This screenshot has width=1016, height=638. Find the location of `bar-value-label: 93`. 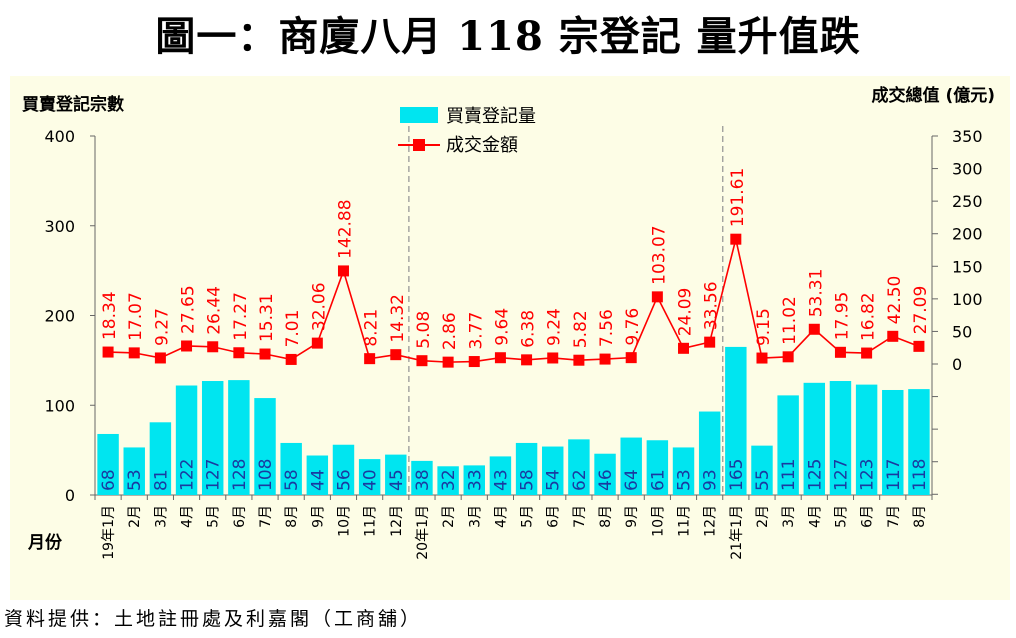

bar-value-label: 93 is located at coordinates (711, 480).